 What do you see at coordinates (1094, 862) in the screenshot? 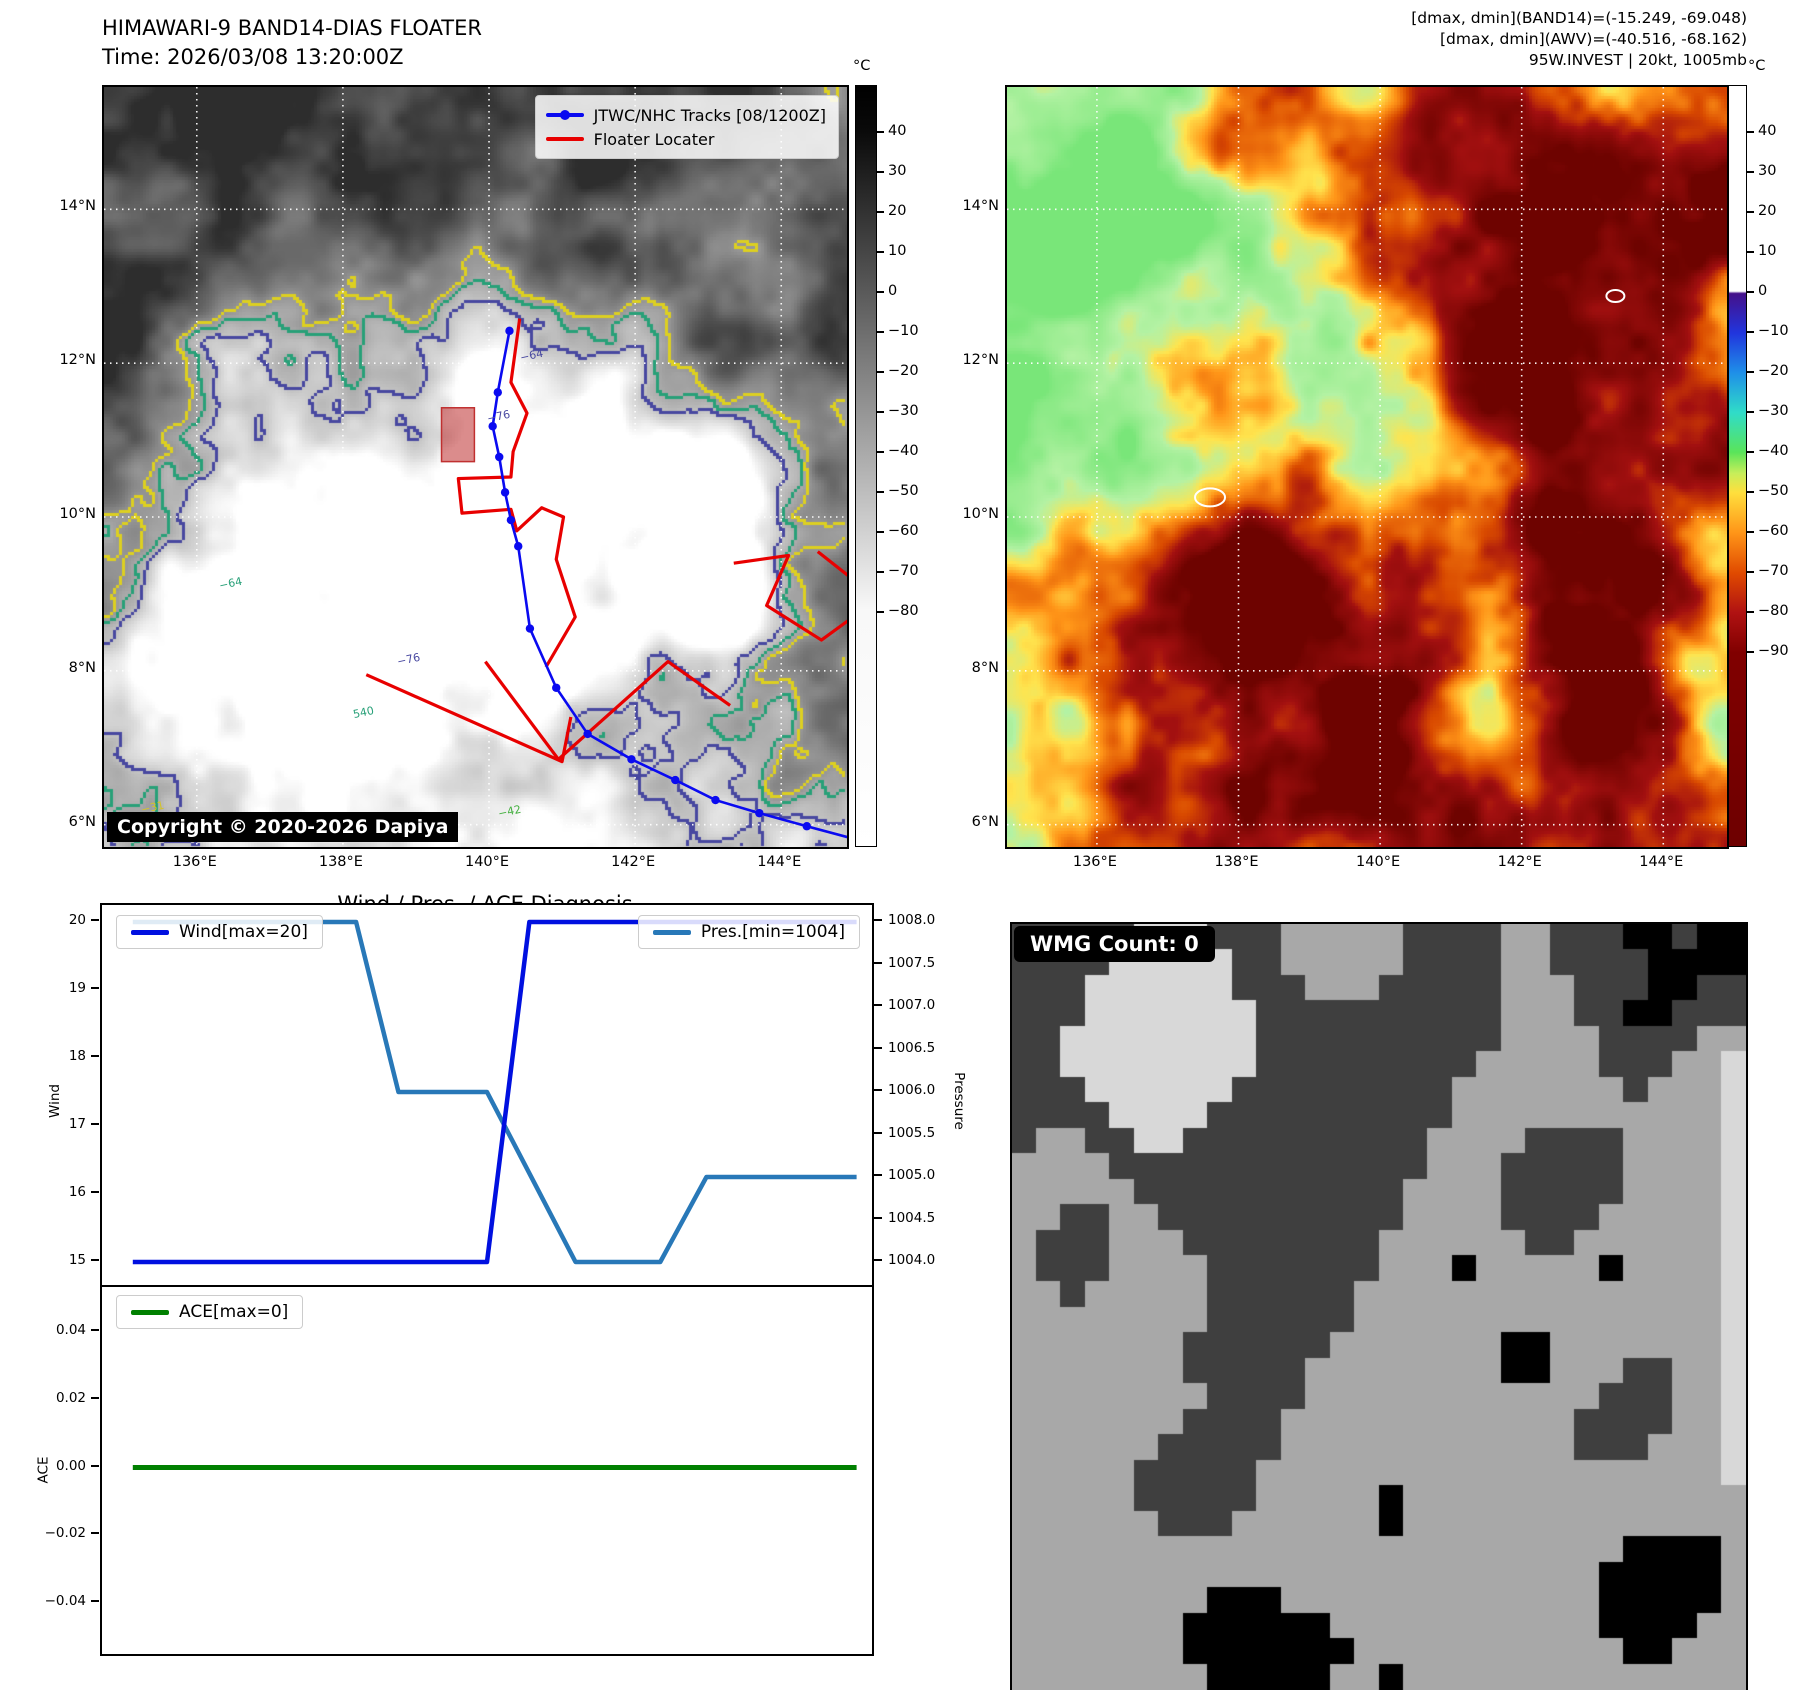
I see `awv-xtick: 136°E` at bounding box center [1094, 862].